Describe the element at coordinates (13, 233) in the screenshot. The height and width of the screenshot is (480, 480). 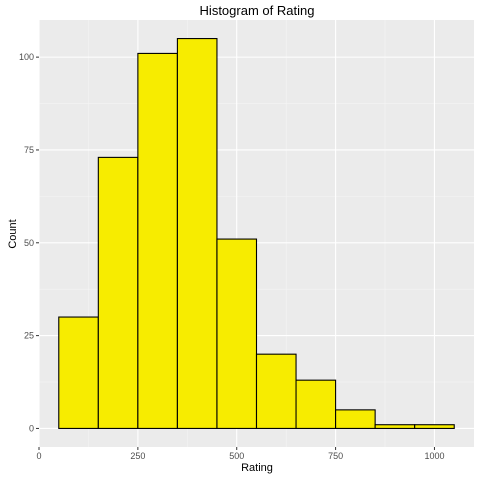
I see `y-axis-title: Count` at that location.